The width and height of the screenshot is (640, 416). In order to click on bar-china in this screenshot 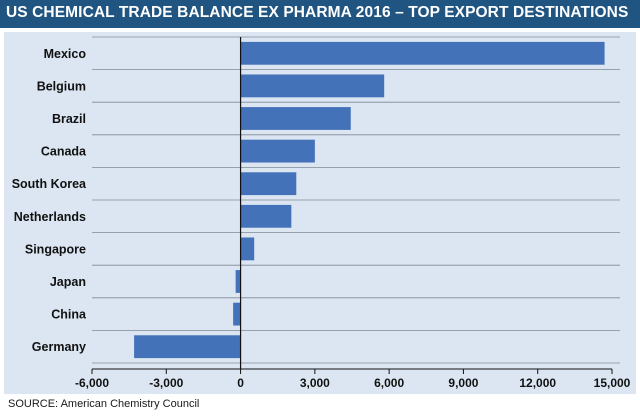, I will do `click(237, 314)`.